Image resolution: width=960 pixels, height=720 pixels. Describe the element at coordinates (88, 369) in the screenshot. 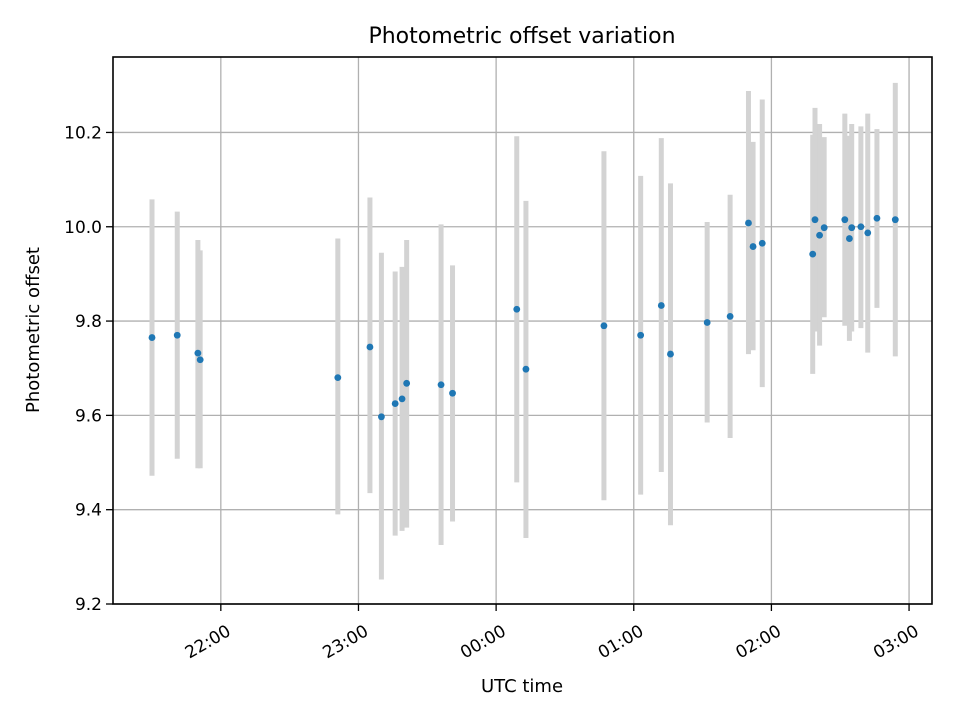

I see `y-axis: 9.2 9.4 9.6 9.8 10.0 10.2` at that location.